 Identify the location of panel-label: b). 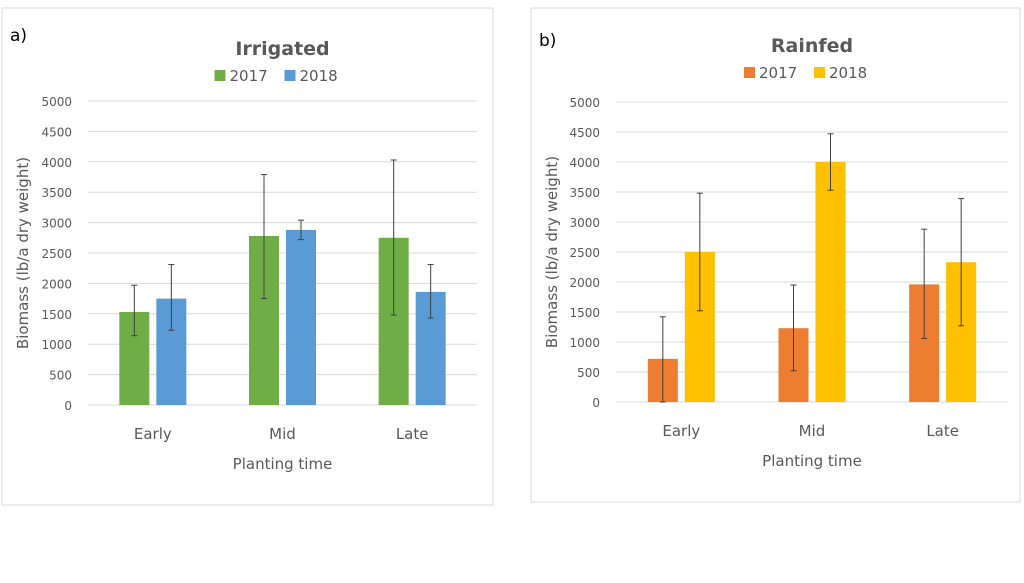
(547, 41).